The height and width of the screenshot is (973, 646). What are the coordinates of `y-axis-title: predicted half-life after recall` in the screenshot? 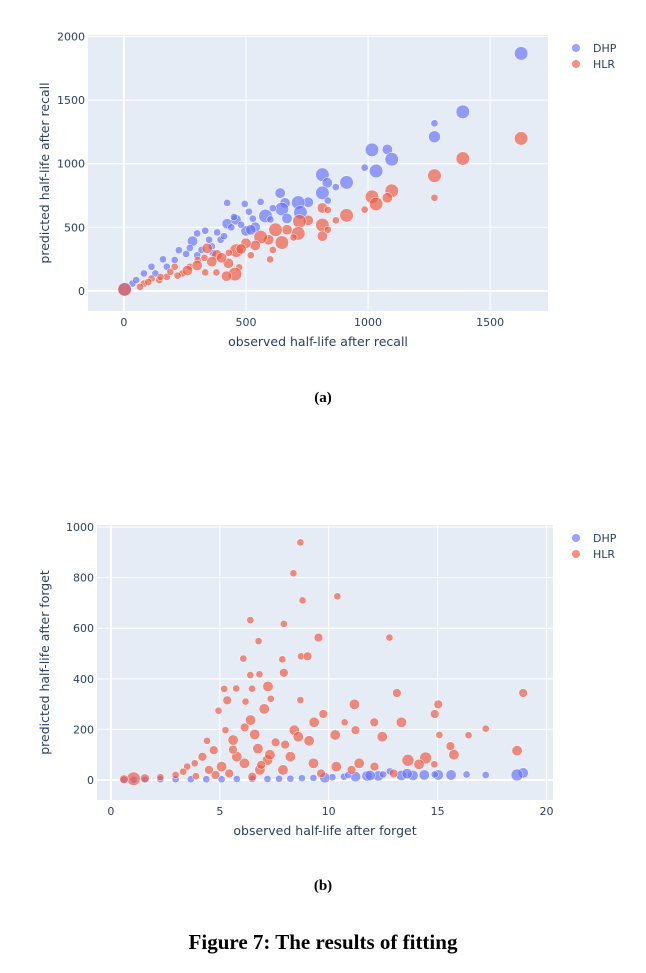 It's located at (44, 172).